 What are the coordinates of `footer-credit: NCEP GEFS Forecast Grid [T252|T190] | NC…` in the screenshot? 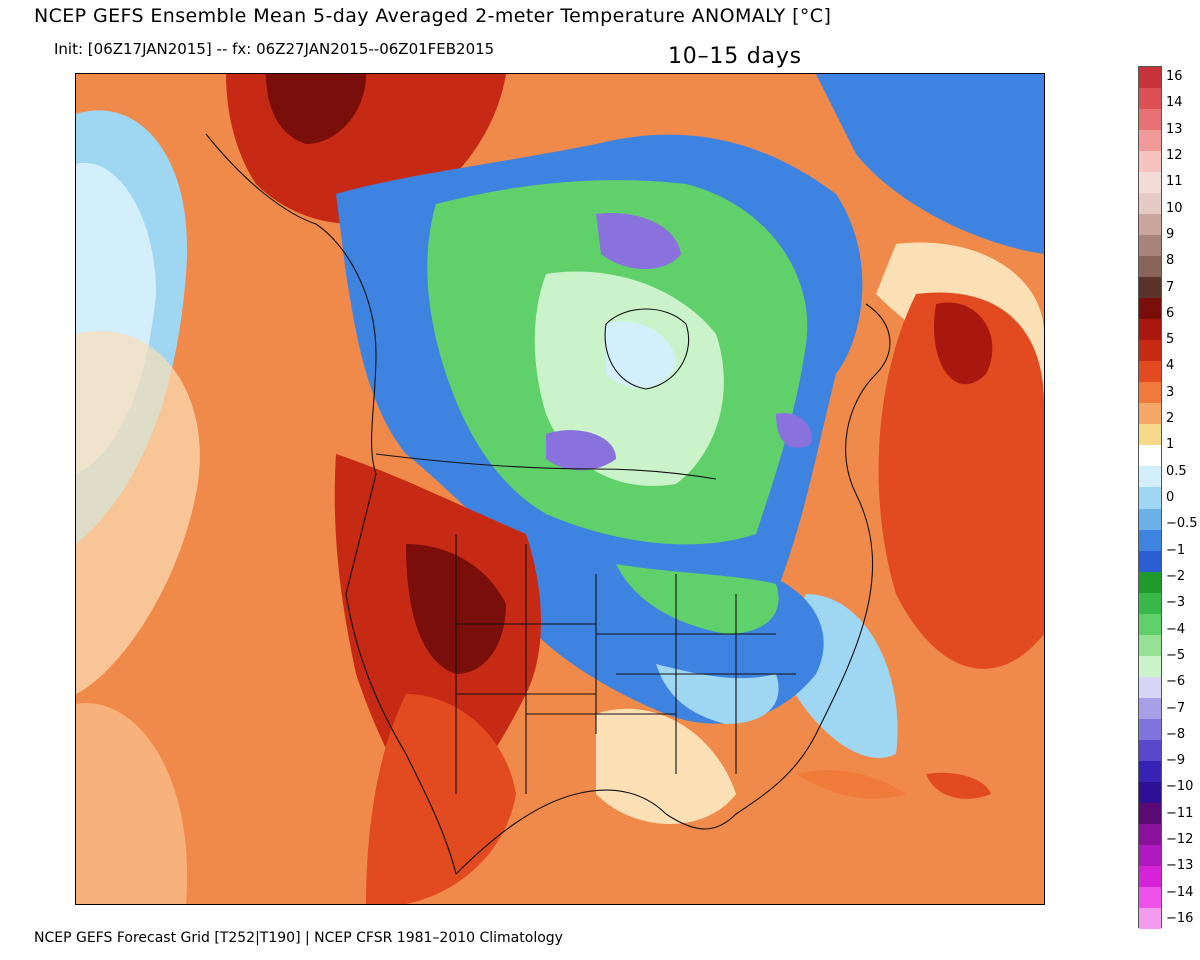 It's located at (298, 938).